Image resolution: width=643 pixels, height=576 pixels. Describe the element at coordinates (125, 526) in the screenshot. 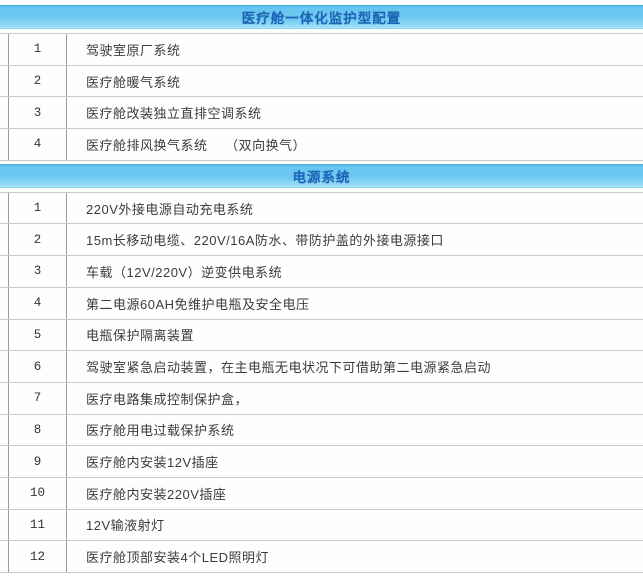

I see `row-description: 12V输液射灯` at that location.